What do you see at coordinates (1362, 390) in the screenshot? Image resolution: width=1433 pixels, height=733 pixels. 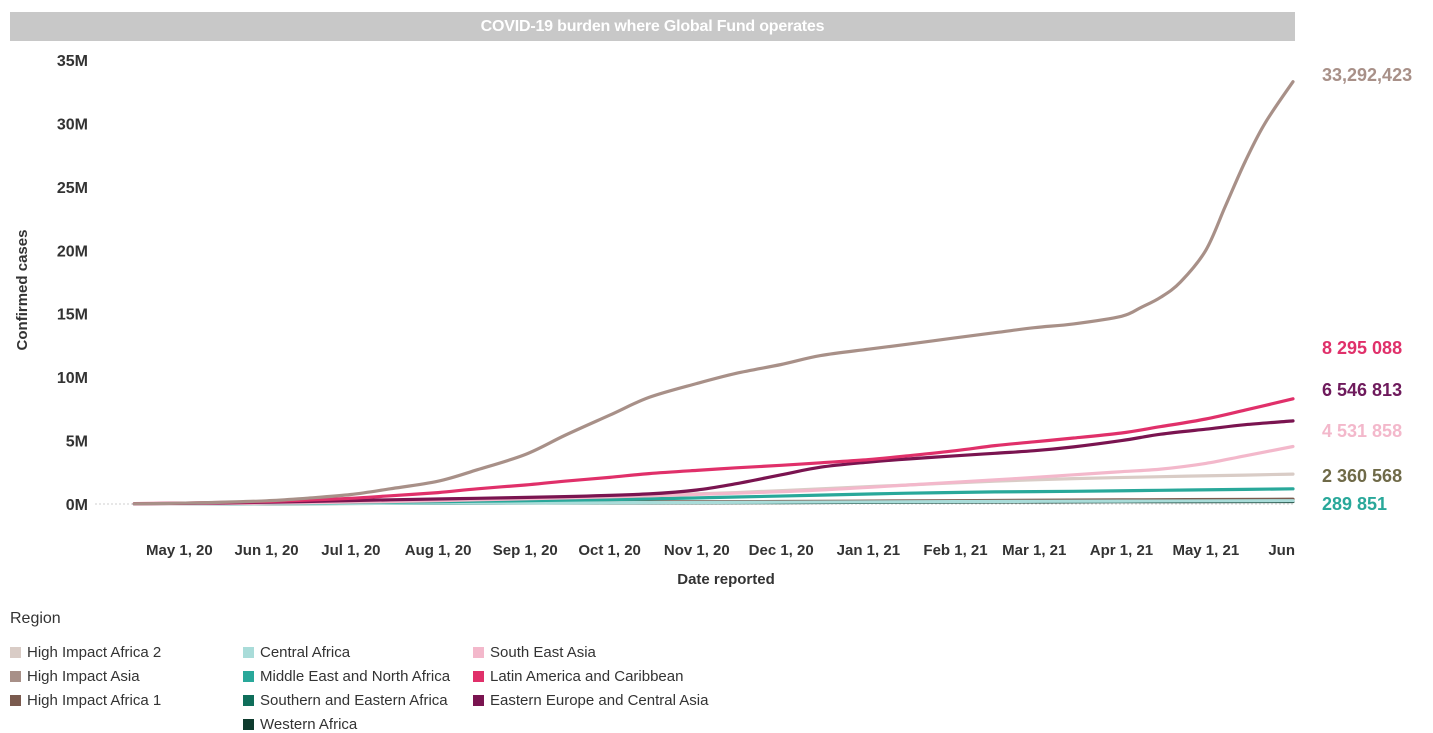 I see `end-value-label: 6 546 813` at bounding box center [1362, 390].